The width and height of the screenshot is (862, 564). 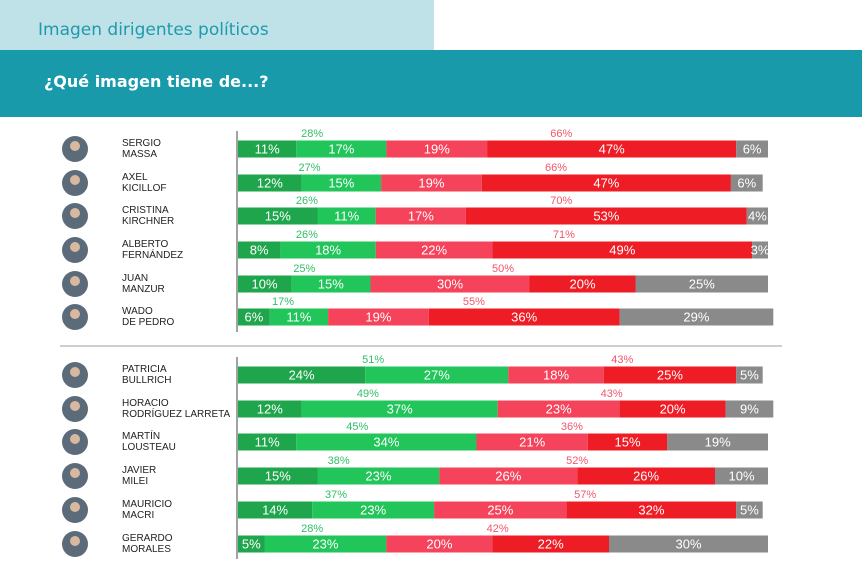 I want to click on segment-value-label: 4%, so click(x=757, y=216).